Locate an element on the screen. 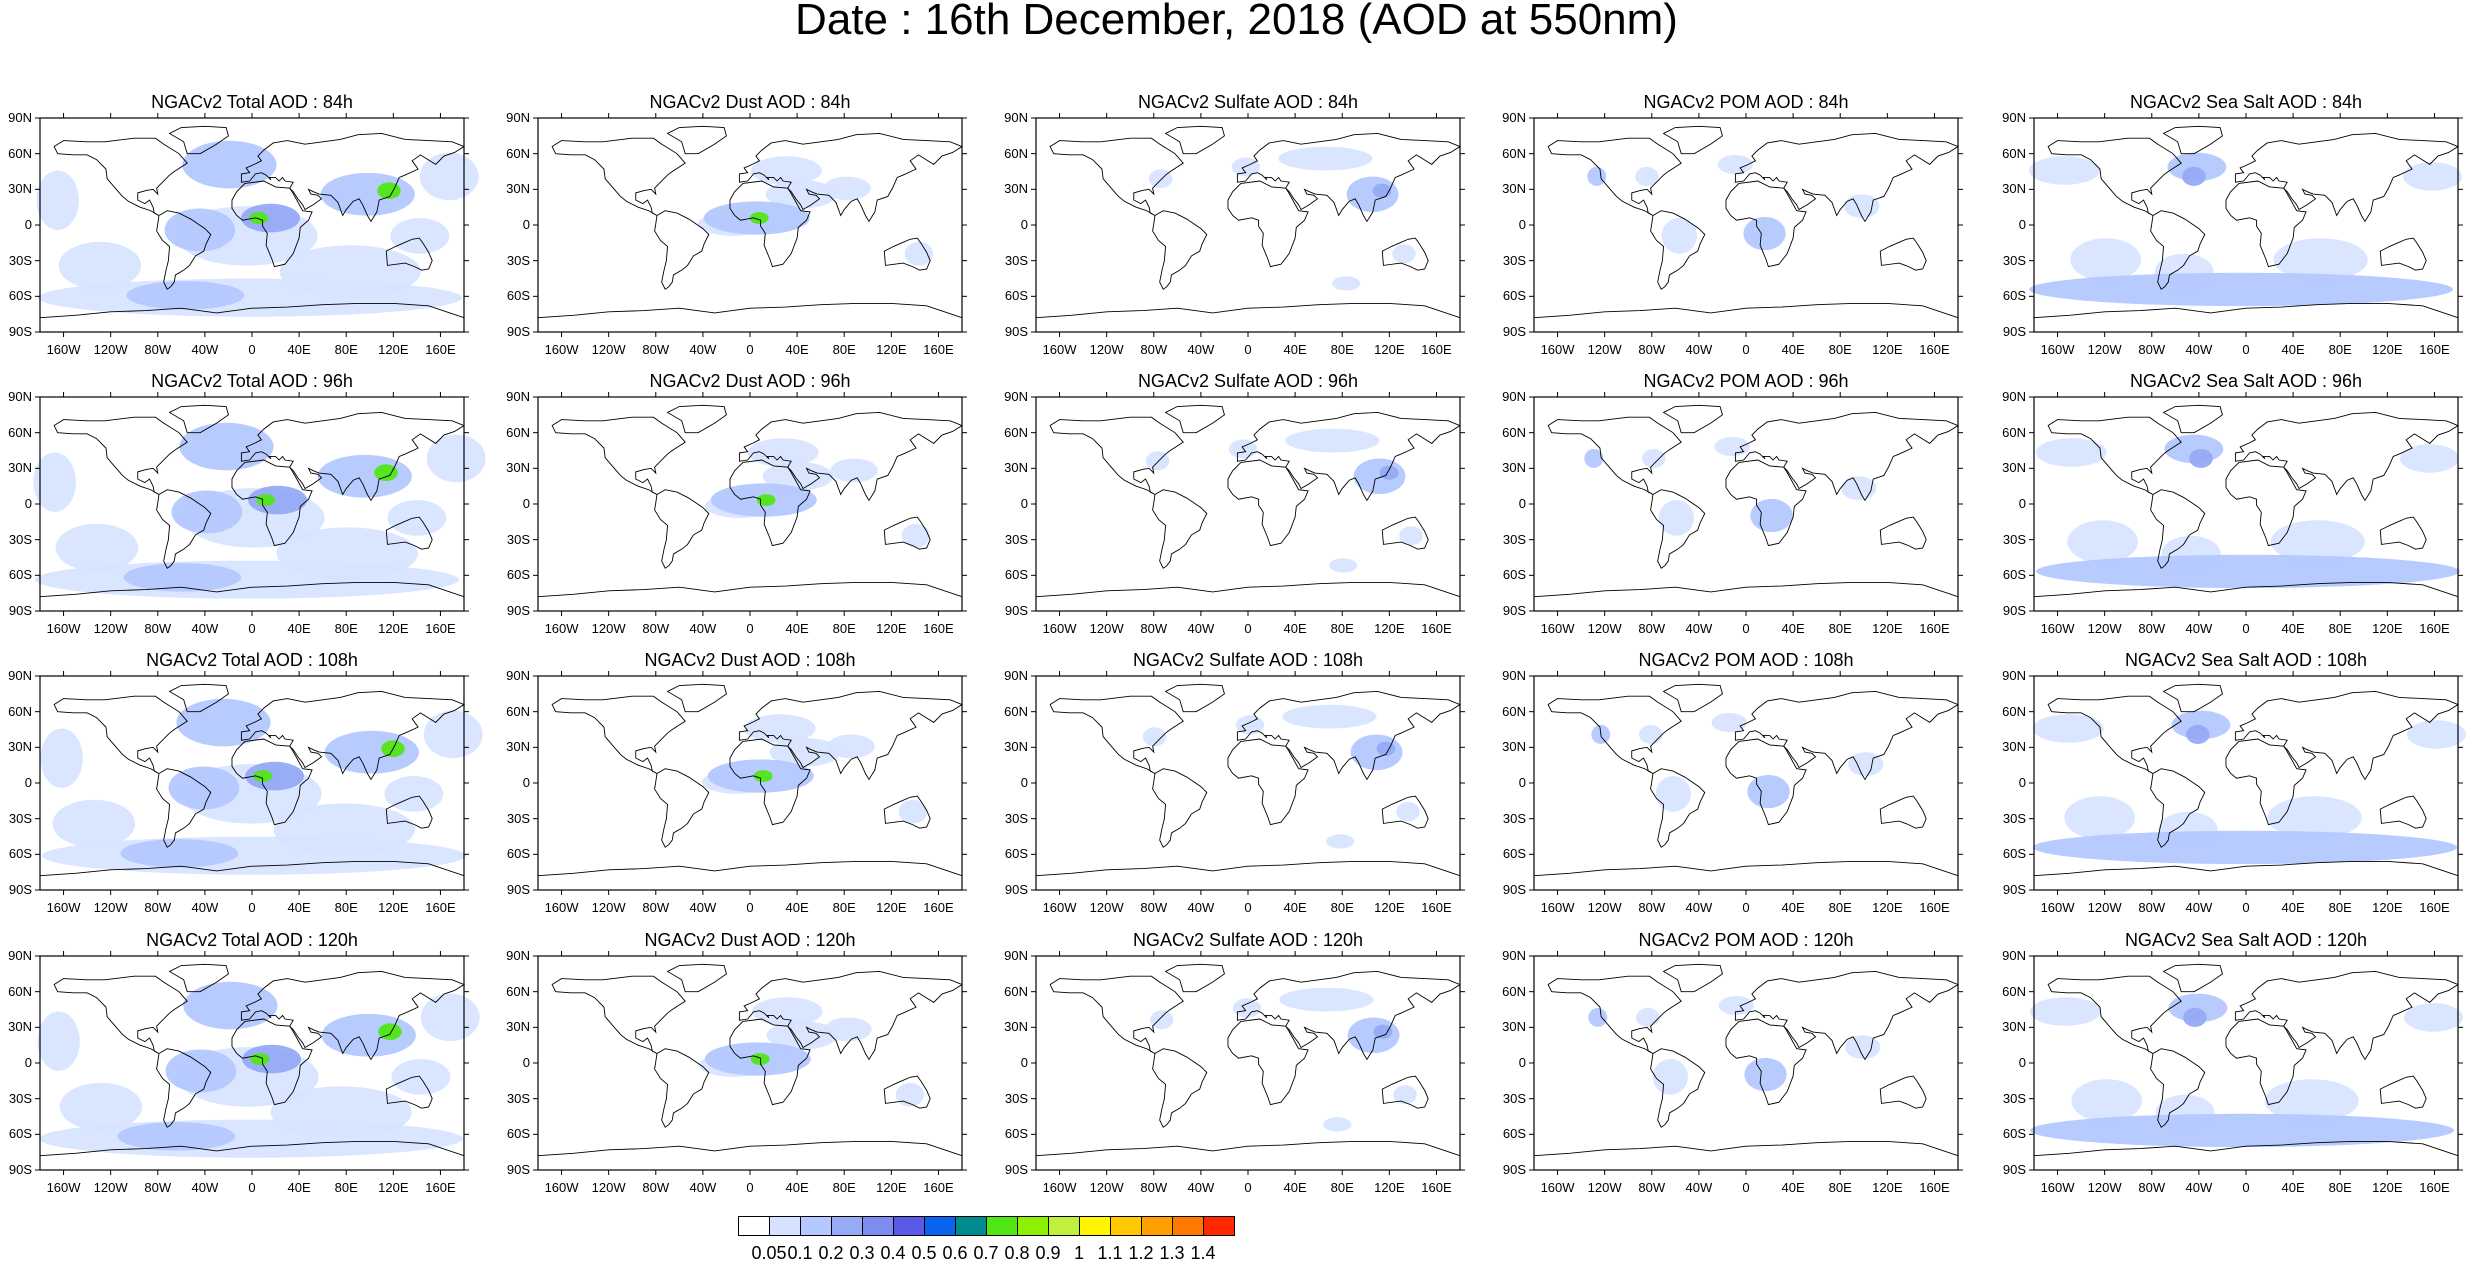 The image size is (2473, 1264). panel-title: NGACv2 Sulfate AOD : 96h is located at coordinates (1248, 381).